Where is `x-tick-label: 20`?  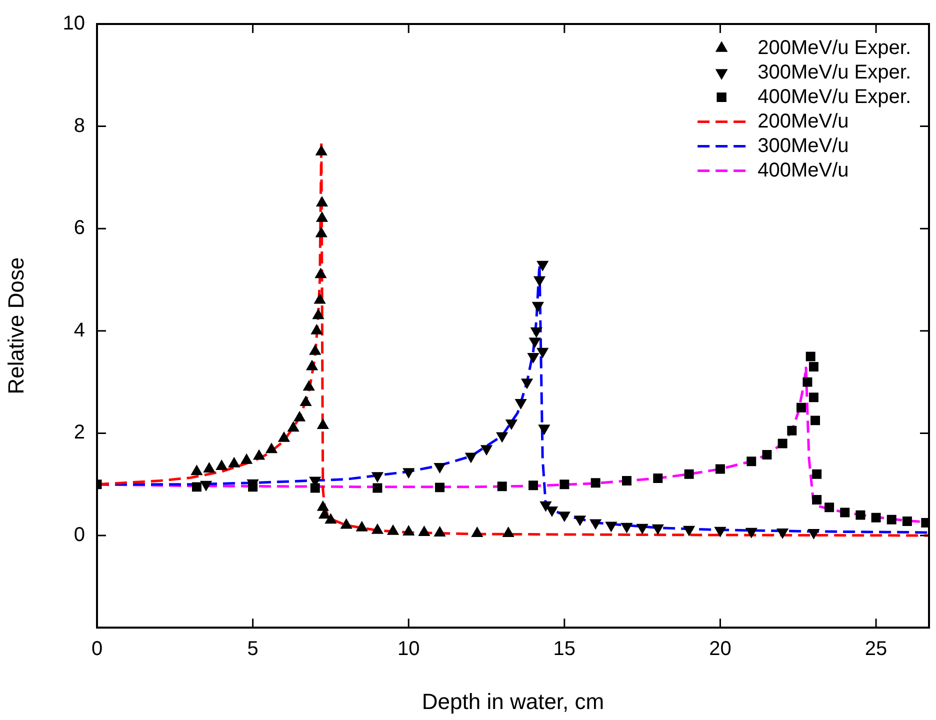
x-tick-label: 20 is located at coordinates (720, 649).